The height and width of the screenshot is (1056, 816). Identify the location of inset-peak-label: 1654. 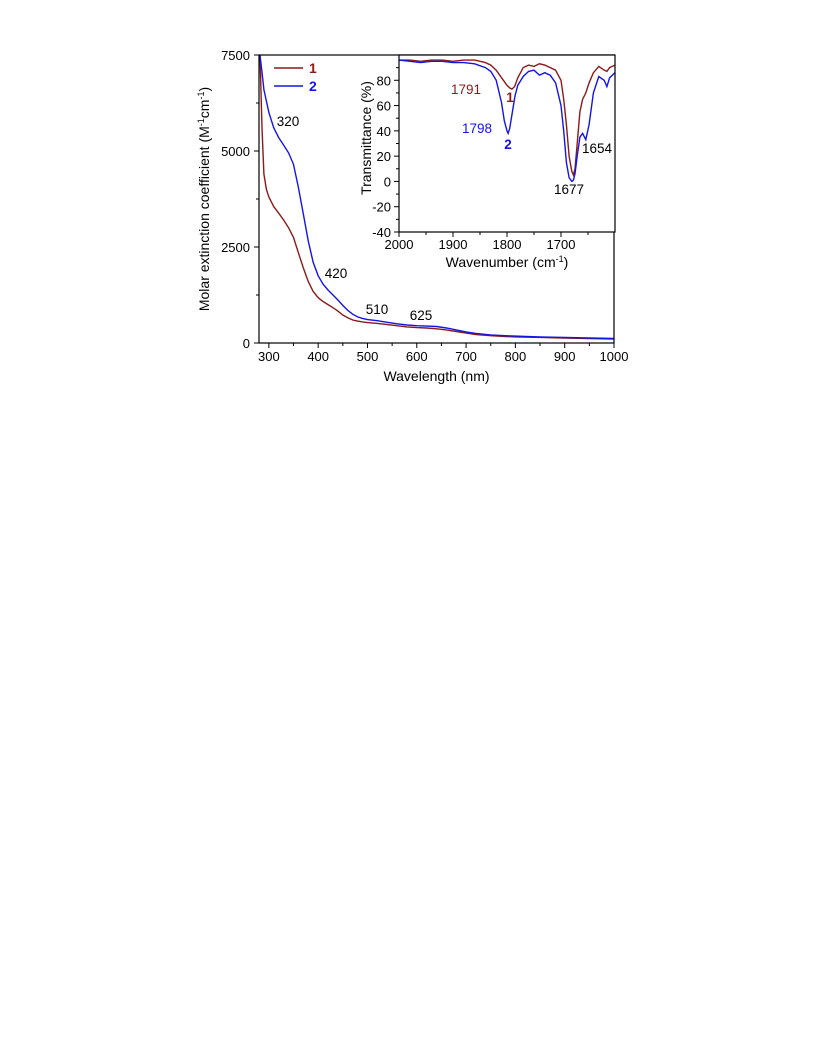
(597, 148).